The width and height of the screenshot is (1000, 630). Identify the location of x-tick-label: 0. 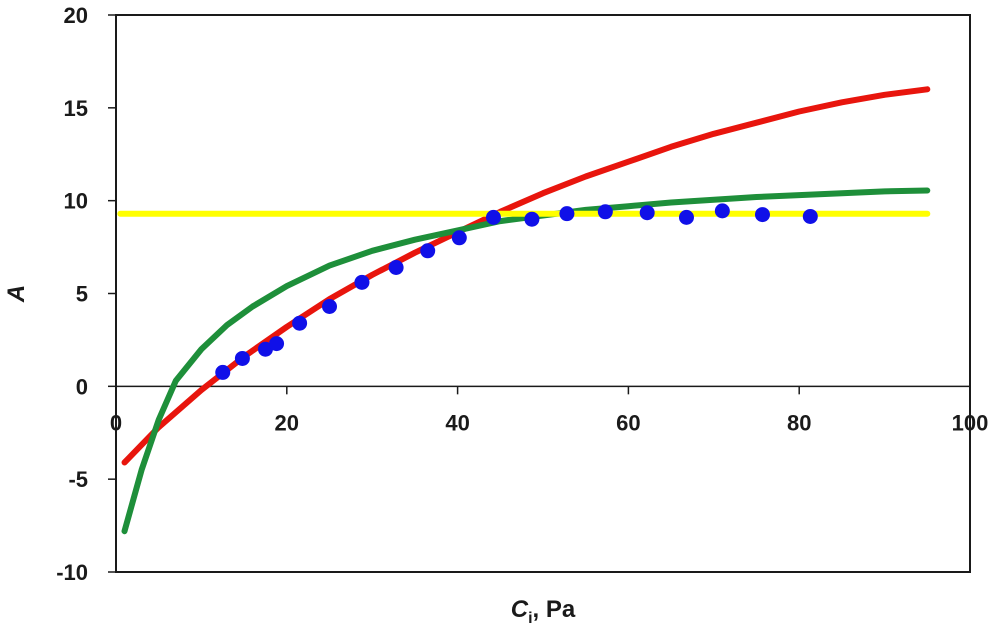
(116, 422).